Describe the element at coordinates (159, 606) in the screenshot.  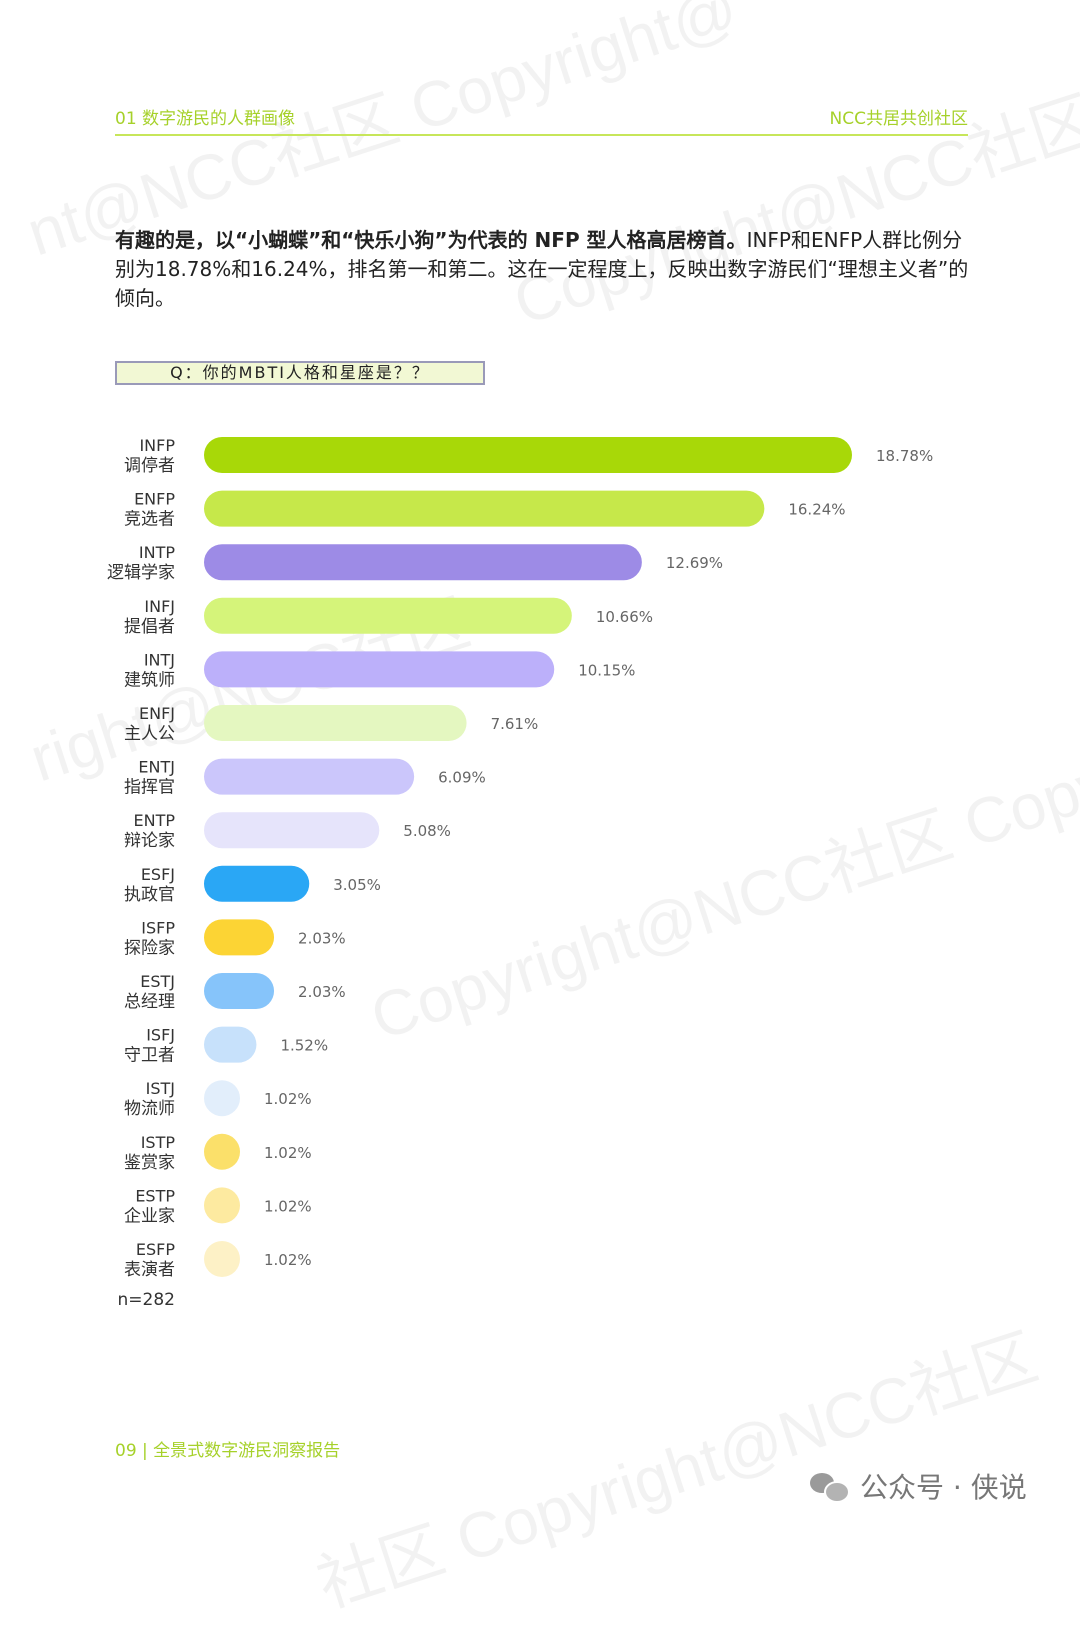
I see `category-code-label: INFJ` at that location.